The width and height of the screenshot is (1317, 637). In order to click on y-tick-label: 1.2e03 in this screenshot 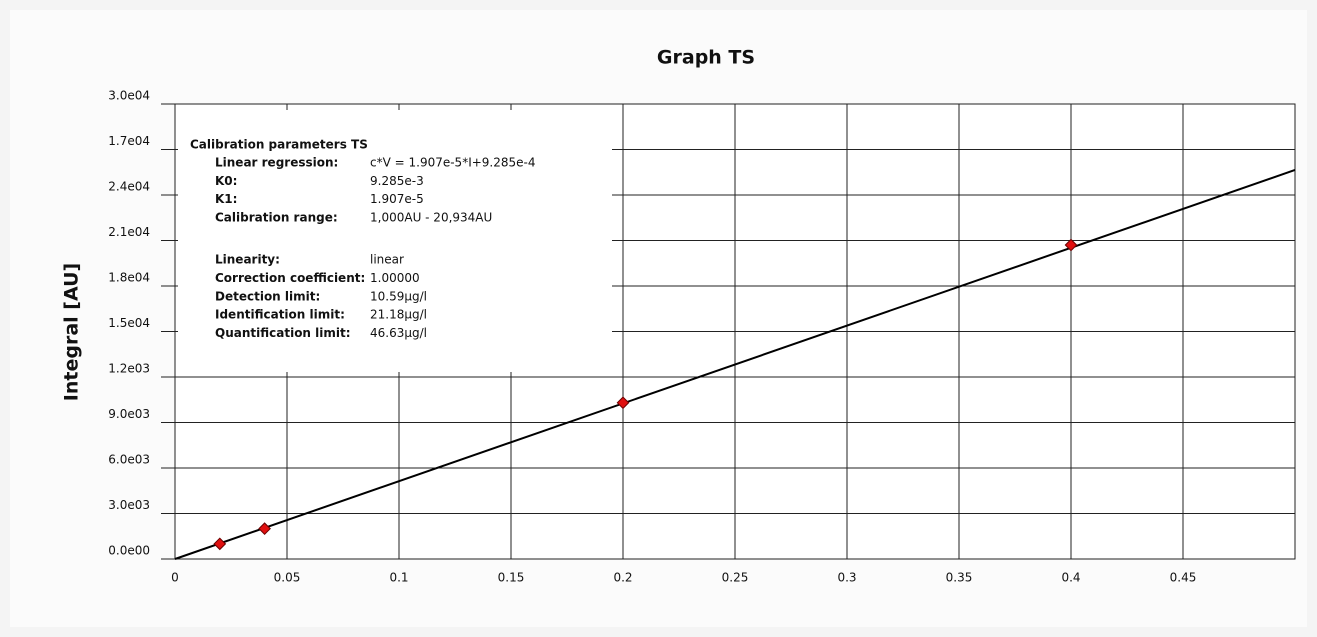, I will do `click(129, 369)`.